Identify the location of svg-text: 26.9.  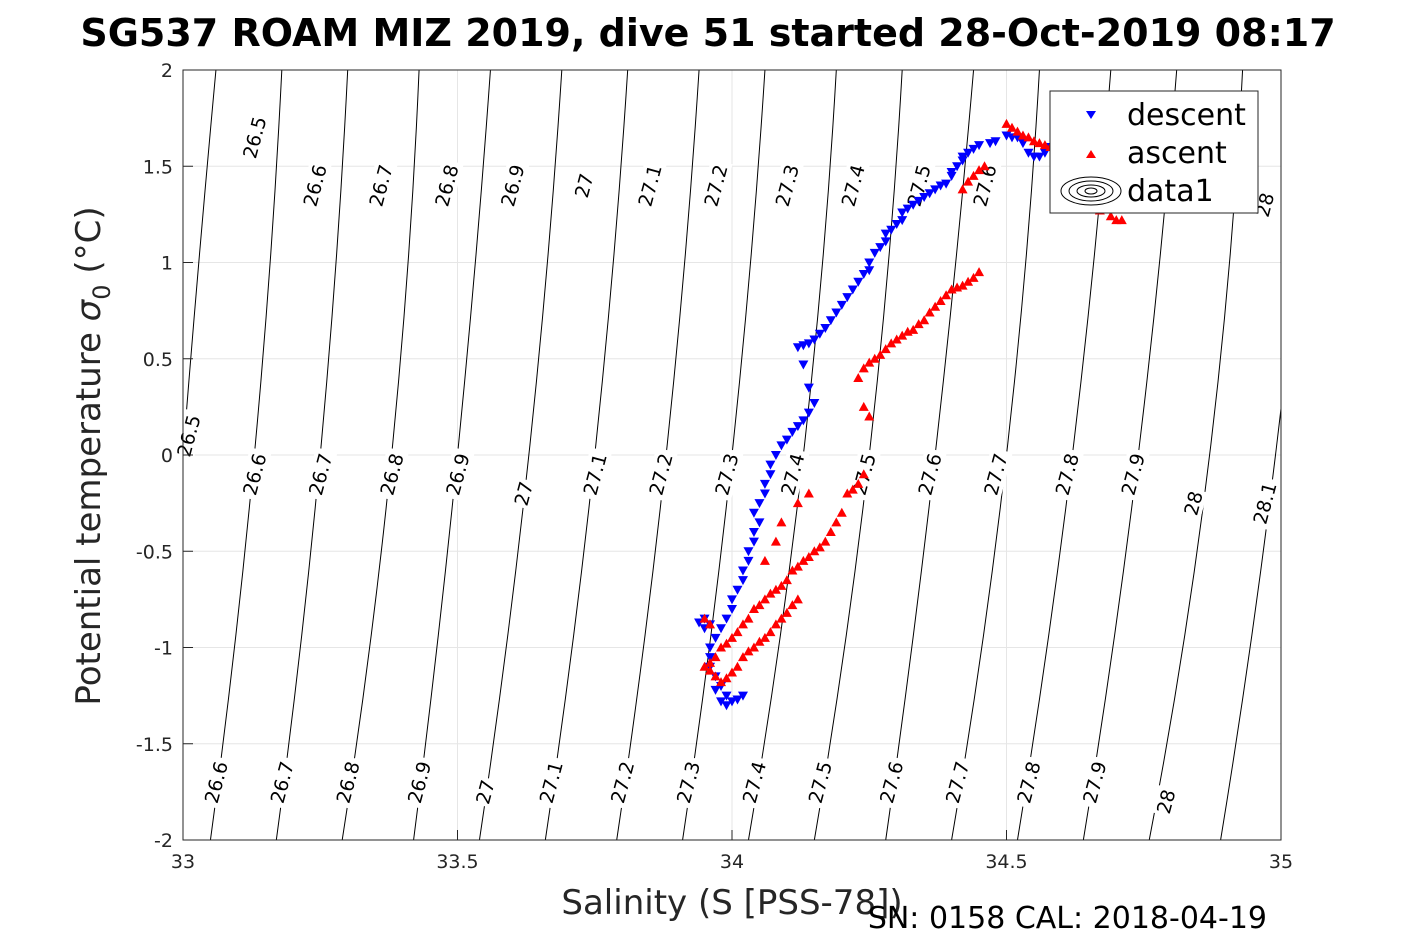
(458, 474).